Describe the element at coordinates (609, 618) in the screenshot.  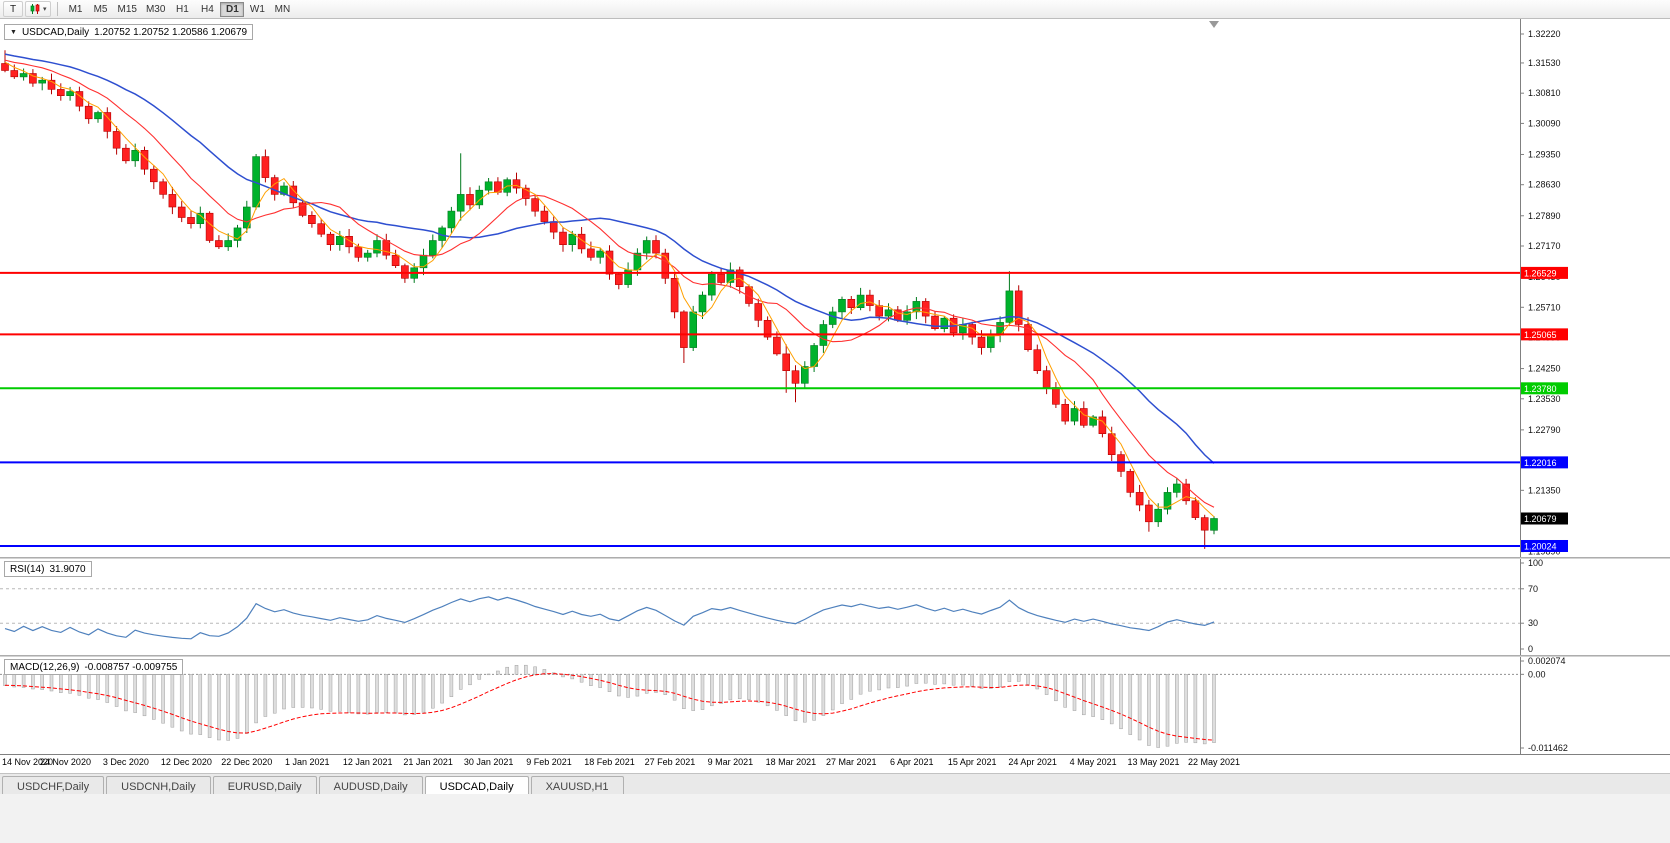
I see `rsi-line` at that location.